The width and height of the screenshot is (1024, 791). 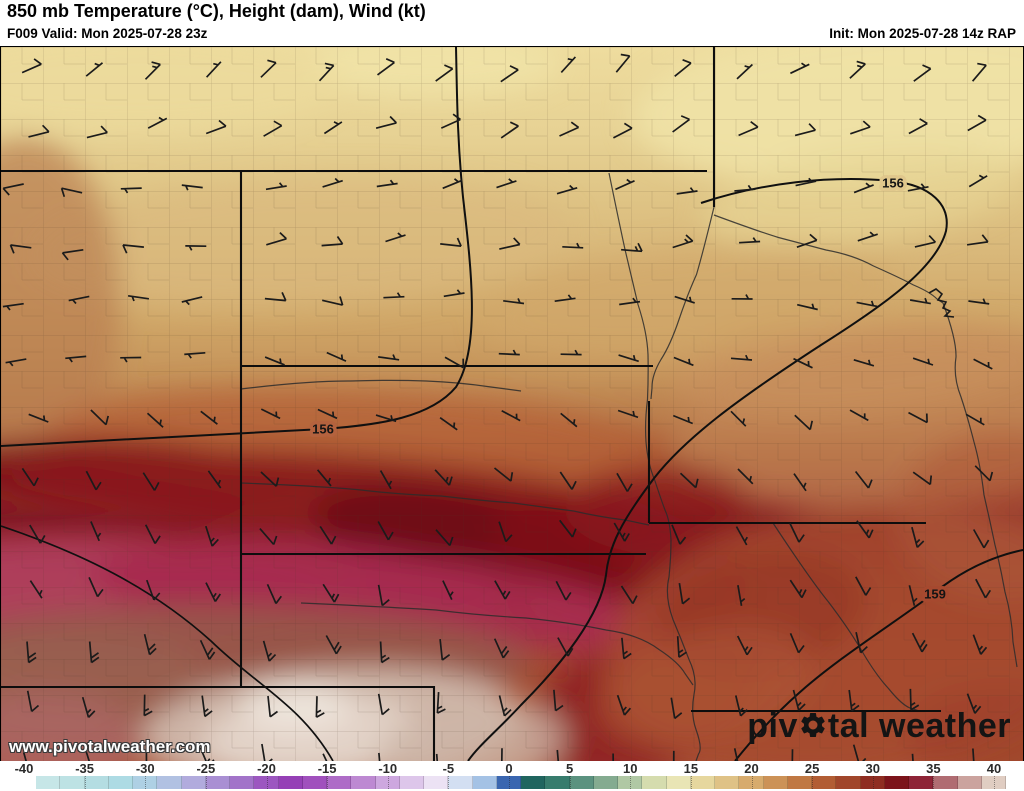 What do you see at coordinates (24, 768) in the screenshot?
I see `colorbar-tick-label: -40` at bounding box center [24, 768].